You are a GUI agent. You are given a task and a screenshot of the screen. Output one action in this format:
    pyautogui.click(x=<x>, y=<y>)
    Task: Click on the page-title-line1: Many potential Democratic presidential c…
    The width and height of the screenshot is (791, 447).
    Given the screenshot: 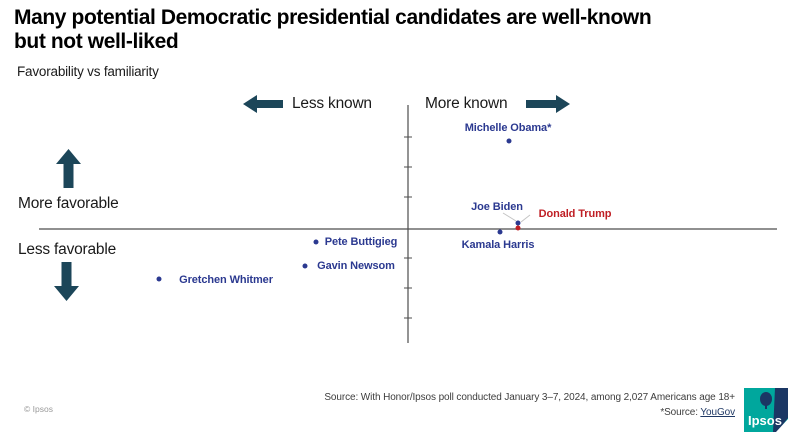 What is the action you would take?
    pyautogui.click(x=333, y=17)
    